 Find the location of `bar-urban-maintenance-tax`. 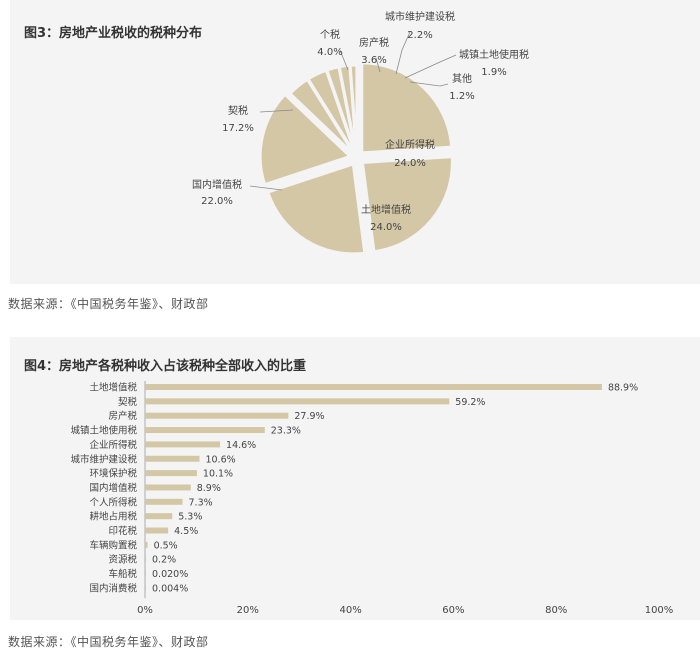

bar-urban-maintenance-tax is located at coordinates (172, 458).